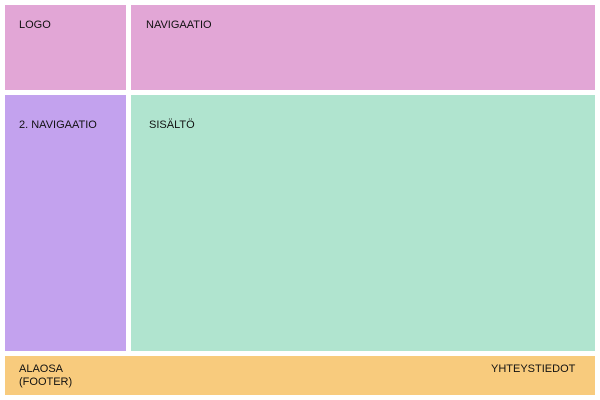 The height and width of the screenshot is (400, 600). What do you see at coordinates (58, 125) in the screenshot?
I see `sidebar-label: 2. NAVIGAATIO` at bounding box center [58, 125].